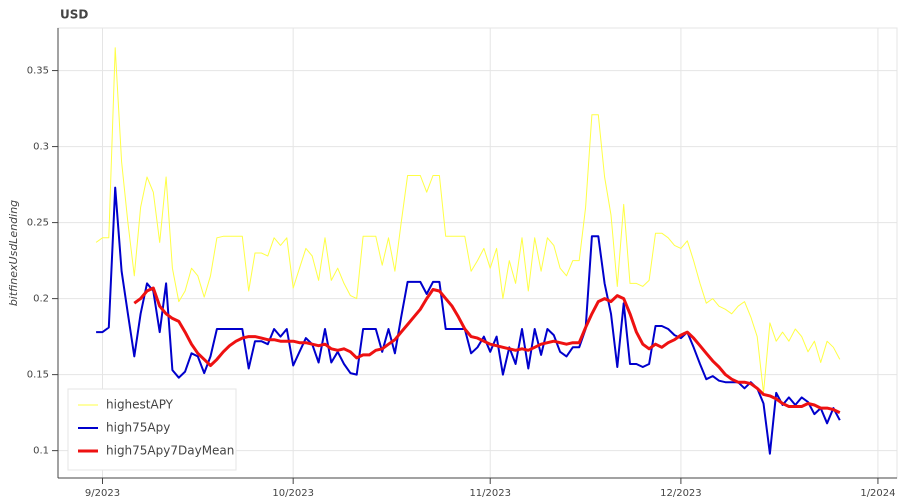  What do you see at coordinates (140, 405) in the screenshot?
I see `legend-label: highestAPY` at bounding box center [140, 405].